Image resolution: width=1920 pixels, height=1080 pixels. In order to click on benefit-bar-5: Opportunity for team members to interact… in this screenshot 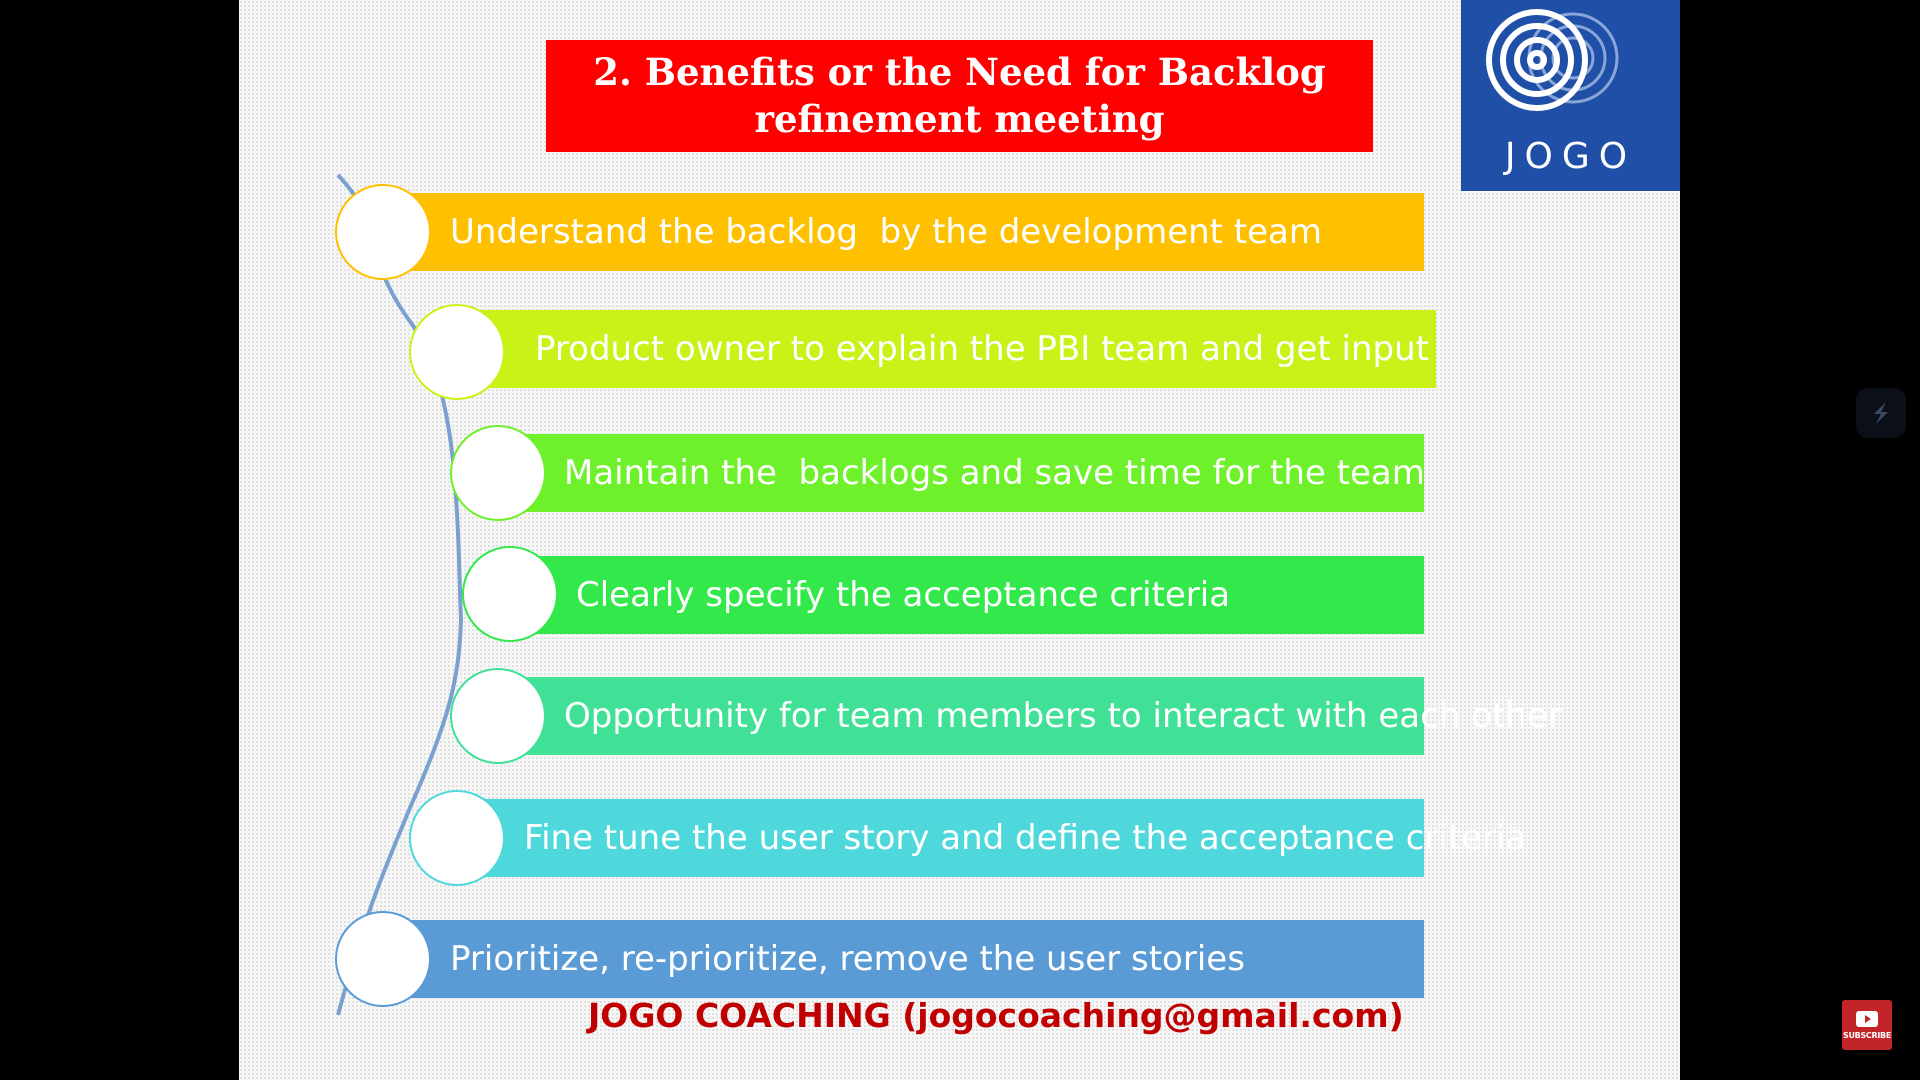, I will do `click(1031, 716)`.